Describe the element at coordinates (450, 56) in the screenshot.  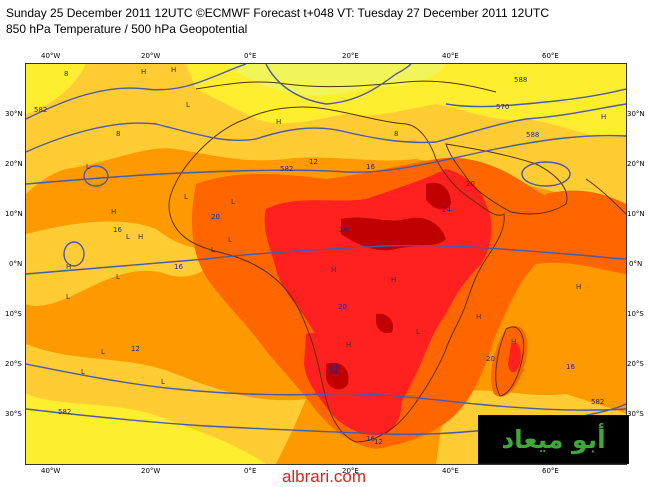
I see `lon-label-top: 40°E` at that location.